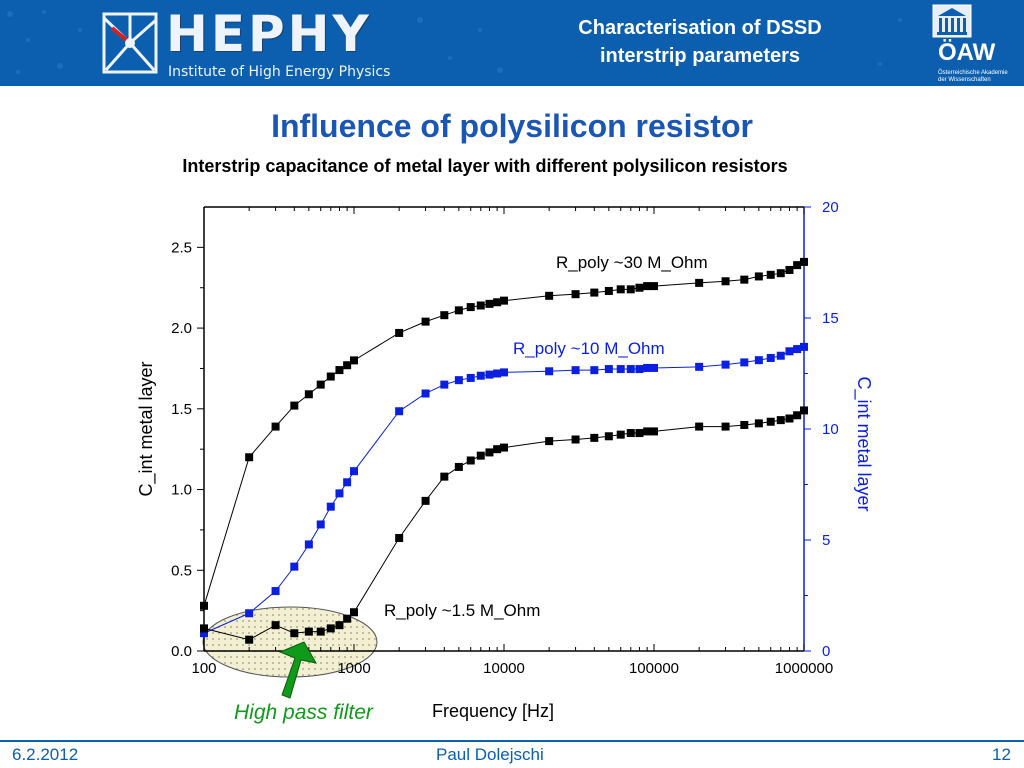 This screenshot has height=768, width=1024. What do you see at coordinates (181, 570) in the screenshot?
I see `y-tick-label: 0.5` at bounding box center [181, 570].